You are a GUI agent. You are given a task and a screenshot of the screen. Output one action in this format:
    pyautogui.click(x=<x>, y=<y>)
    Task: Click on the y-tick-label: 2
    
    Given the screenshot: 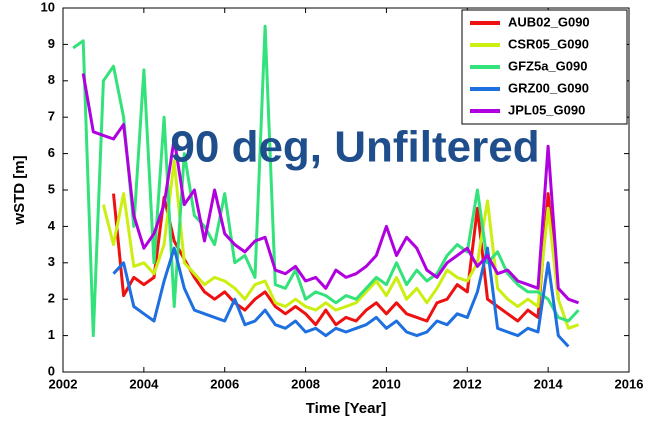 What is the action you would take?
    pyautogui.click(x=51, y=298)
    